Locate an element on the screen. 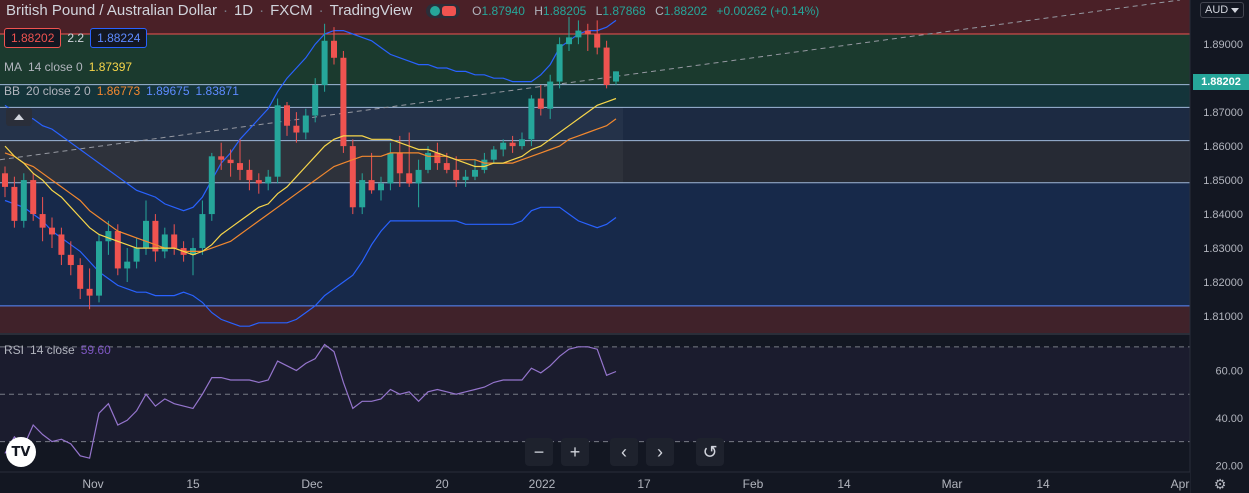  rsi-line is located at coordinates (310, 401).